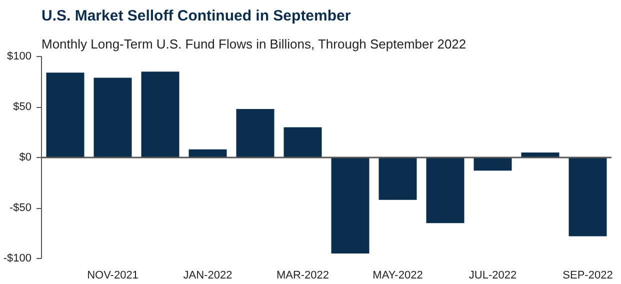  I want to click on y-tick-label: -$100, so click(17, 258).